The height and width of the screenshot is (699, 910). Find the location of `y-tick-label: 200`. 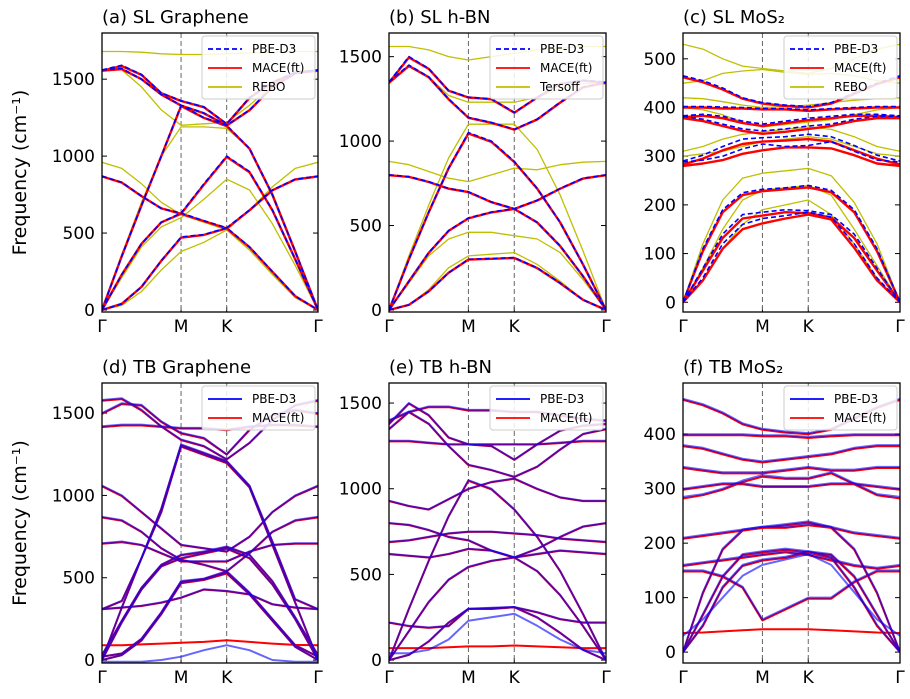

y-tick-label: 200 is located at coordinates (660, 544).